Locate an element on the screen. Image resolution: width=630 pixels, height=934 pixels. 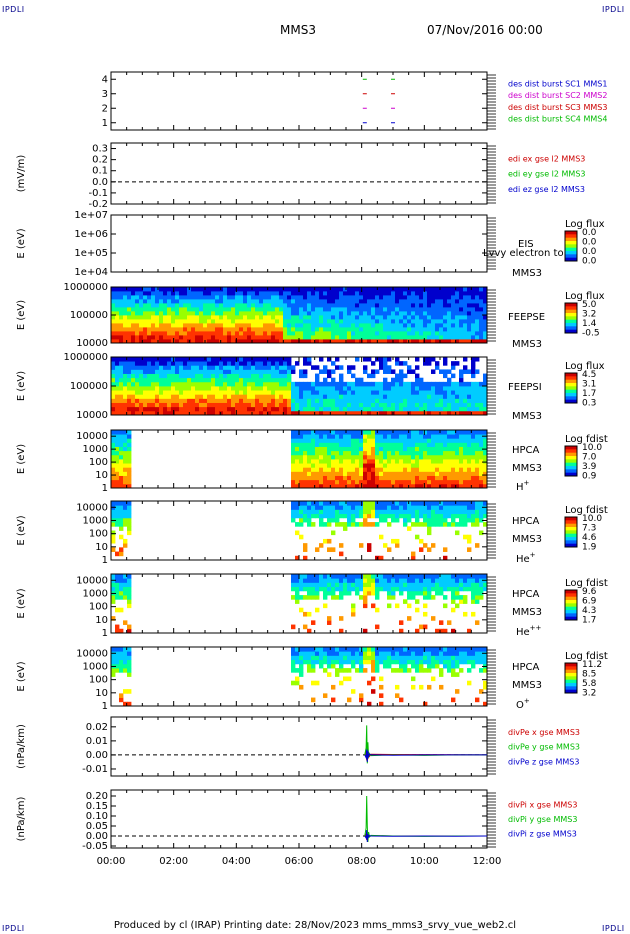
y-tick-label: 1 is located at coordinates (105, 560).